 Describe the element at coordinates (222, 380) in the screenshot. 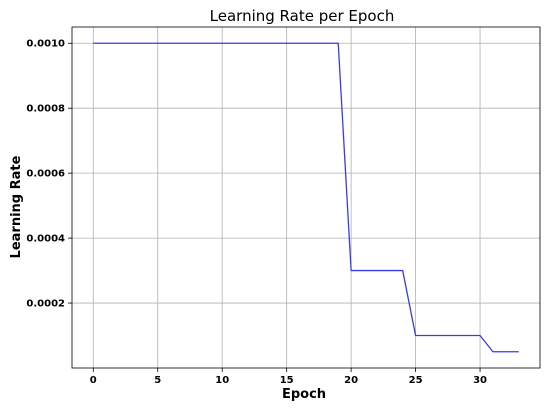

I see `x-tick-label: 10` at that location.